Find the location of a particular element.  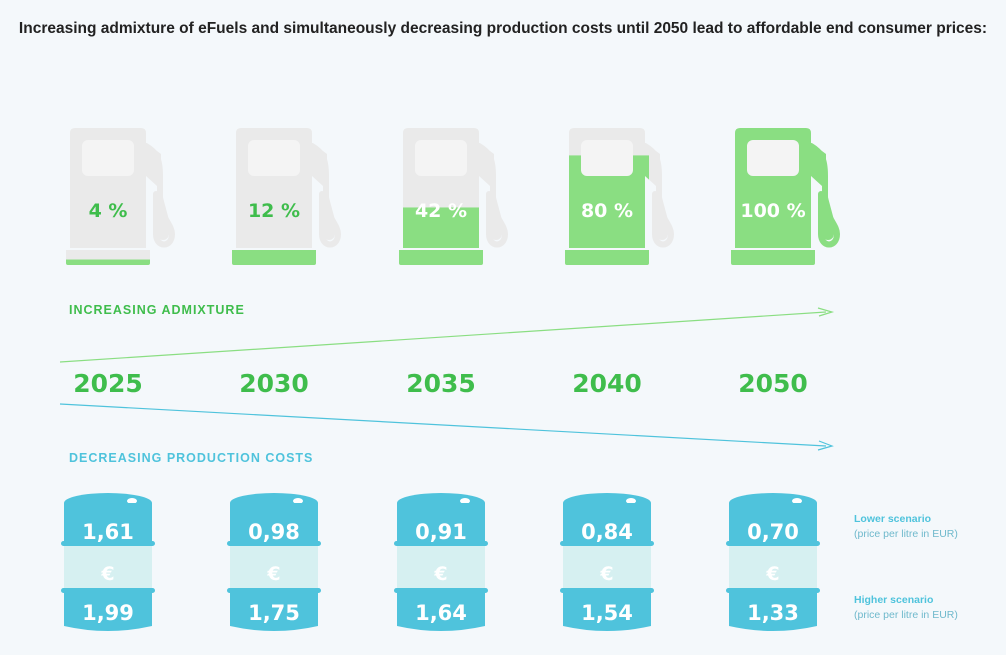

fuel-barrel: 0,98 €1,75 is located at coordinates (274, 562).